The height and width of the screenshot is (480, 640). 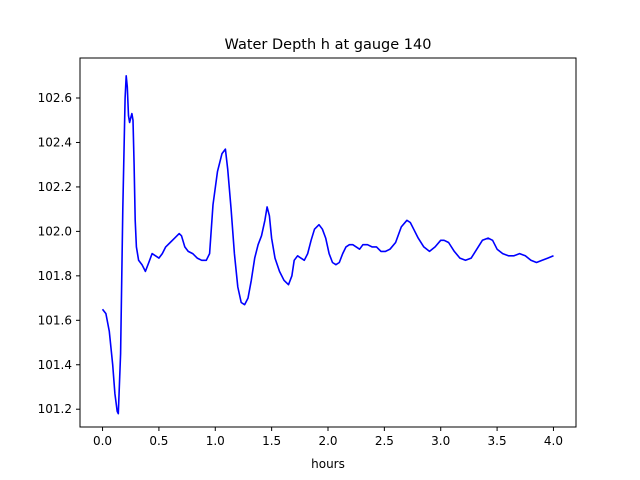 I want to click on y-tick-label: 102.6, so click(x=55, y=98).